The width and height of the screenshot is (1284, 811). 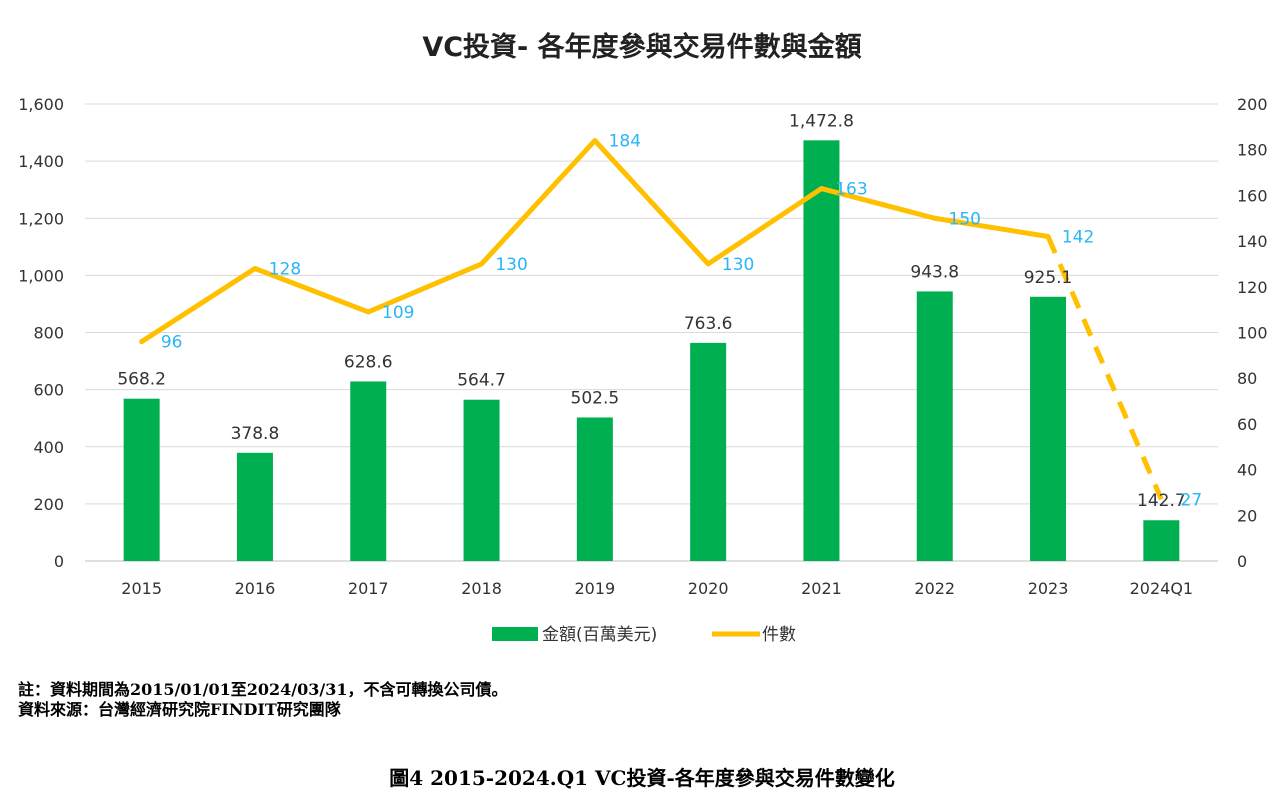 I want to click on line-value-label: 27, so click(x=1192, y=500).